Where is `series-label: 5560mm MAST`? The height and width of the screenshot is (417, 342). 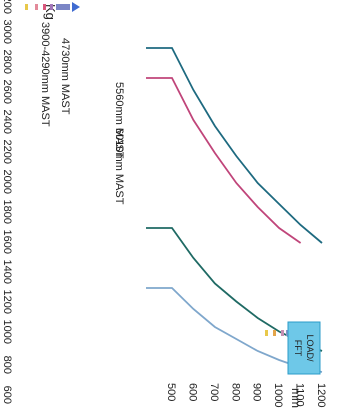 series-label: 5560mm MAST is located at coordinates (119, 120).